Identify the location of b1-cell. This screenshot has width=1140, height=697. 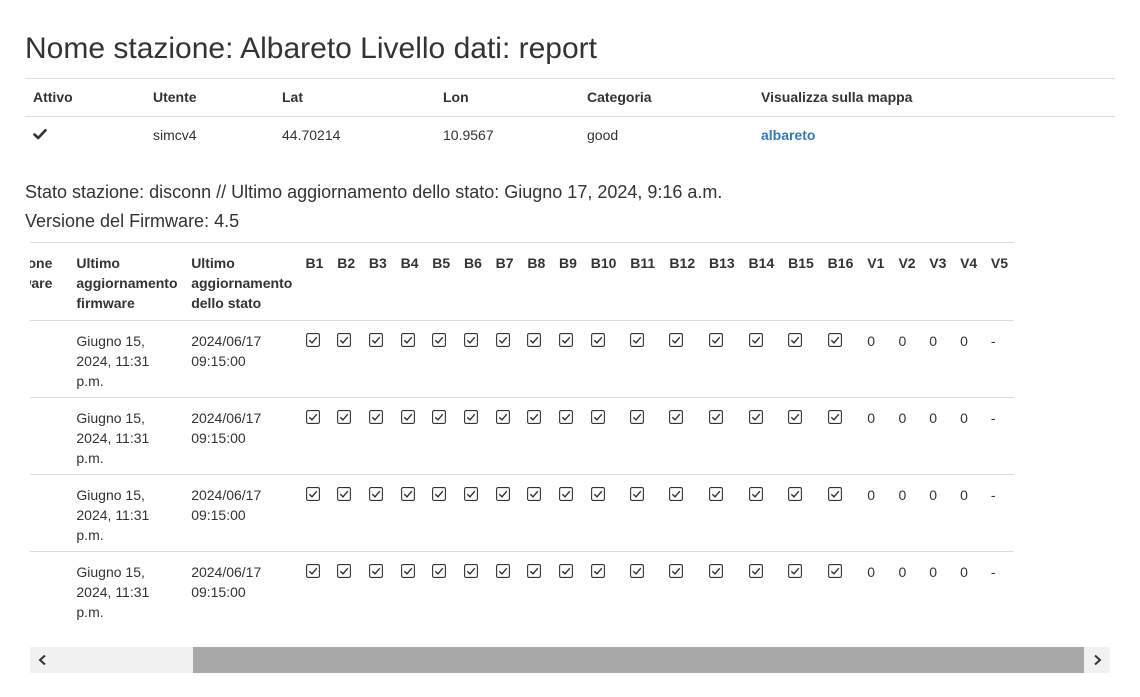
(313, 359).